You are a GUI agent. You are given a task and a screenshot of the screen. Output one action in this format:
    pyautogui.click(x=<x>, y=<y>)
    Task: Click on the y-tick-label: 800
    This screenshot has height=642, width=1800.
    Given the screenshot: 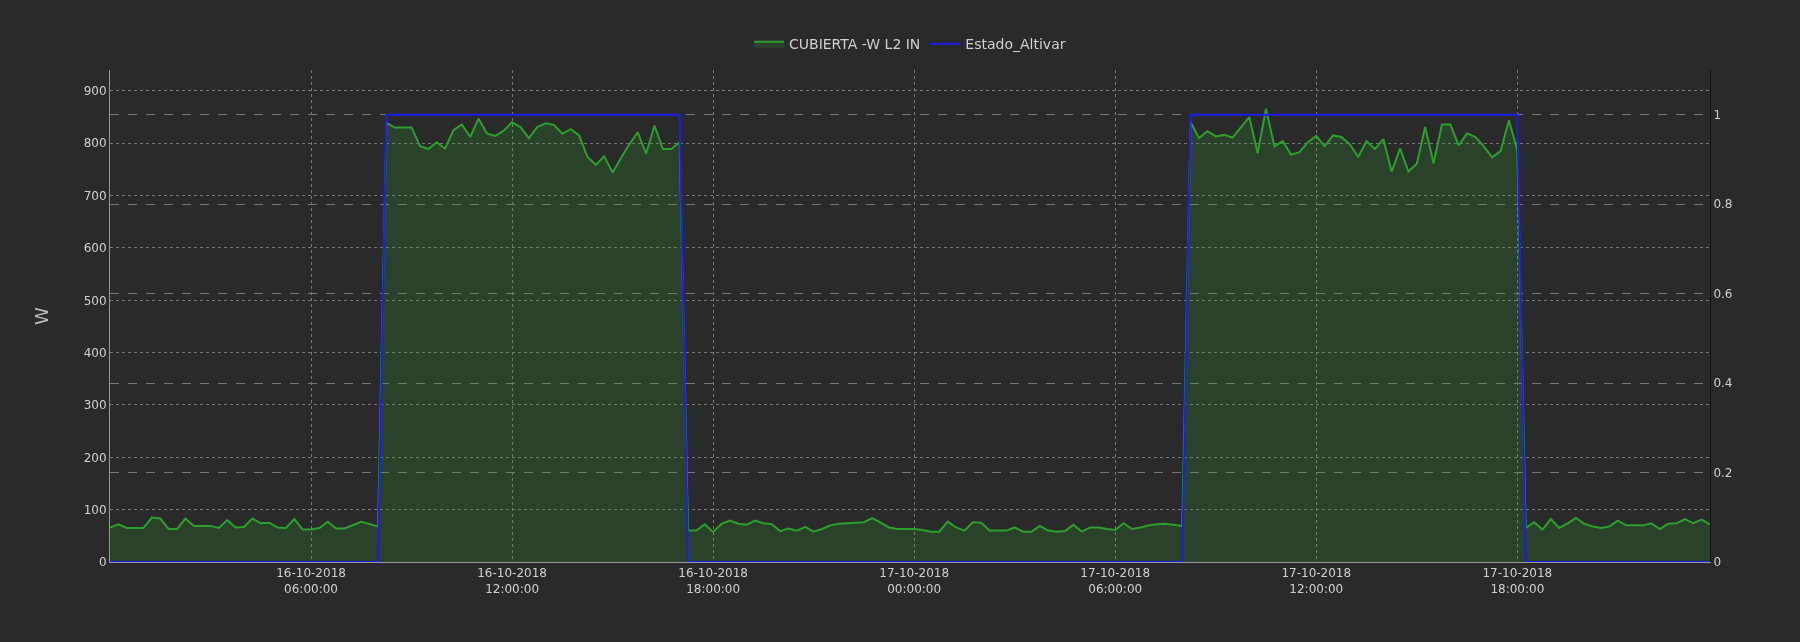 What is the action you would take?
    pyautogui.click(x=95, y=143)
    